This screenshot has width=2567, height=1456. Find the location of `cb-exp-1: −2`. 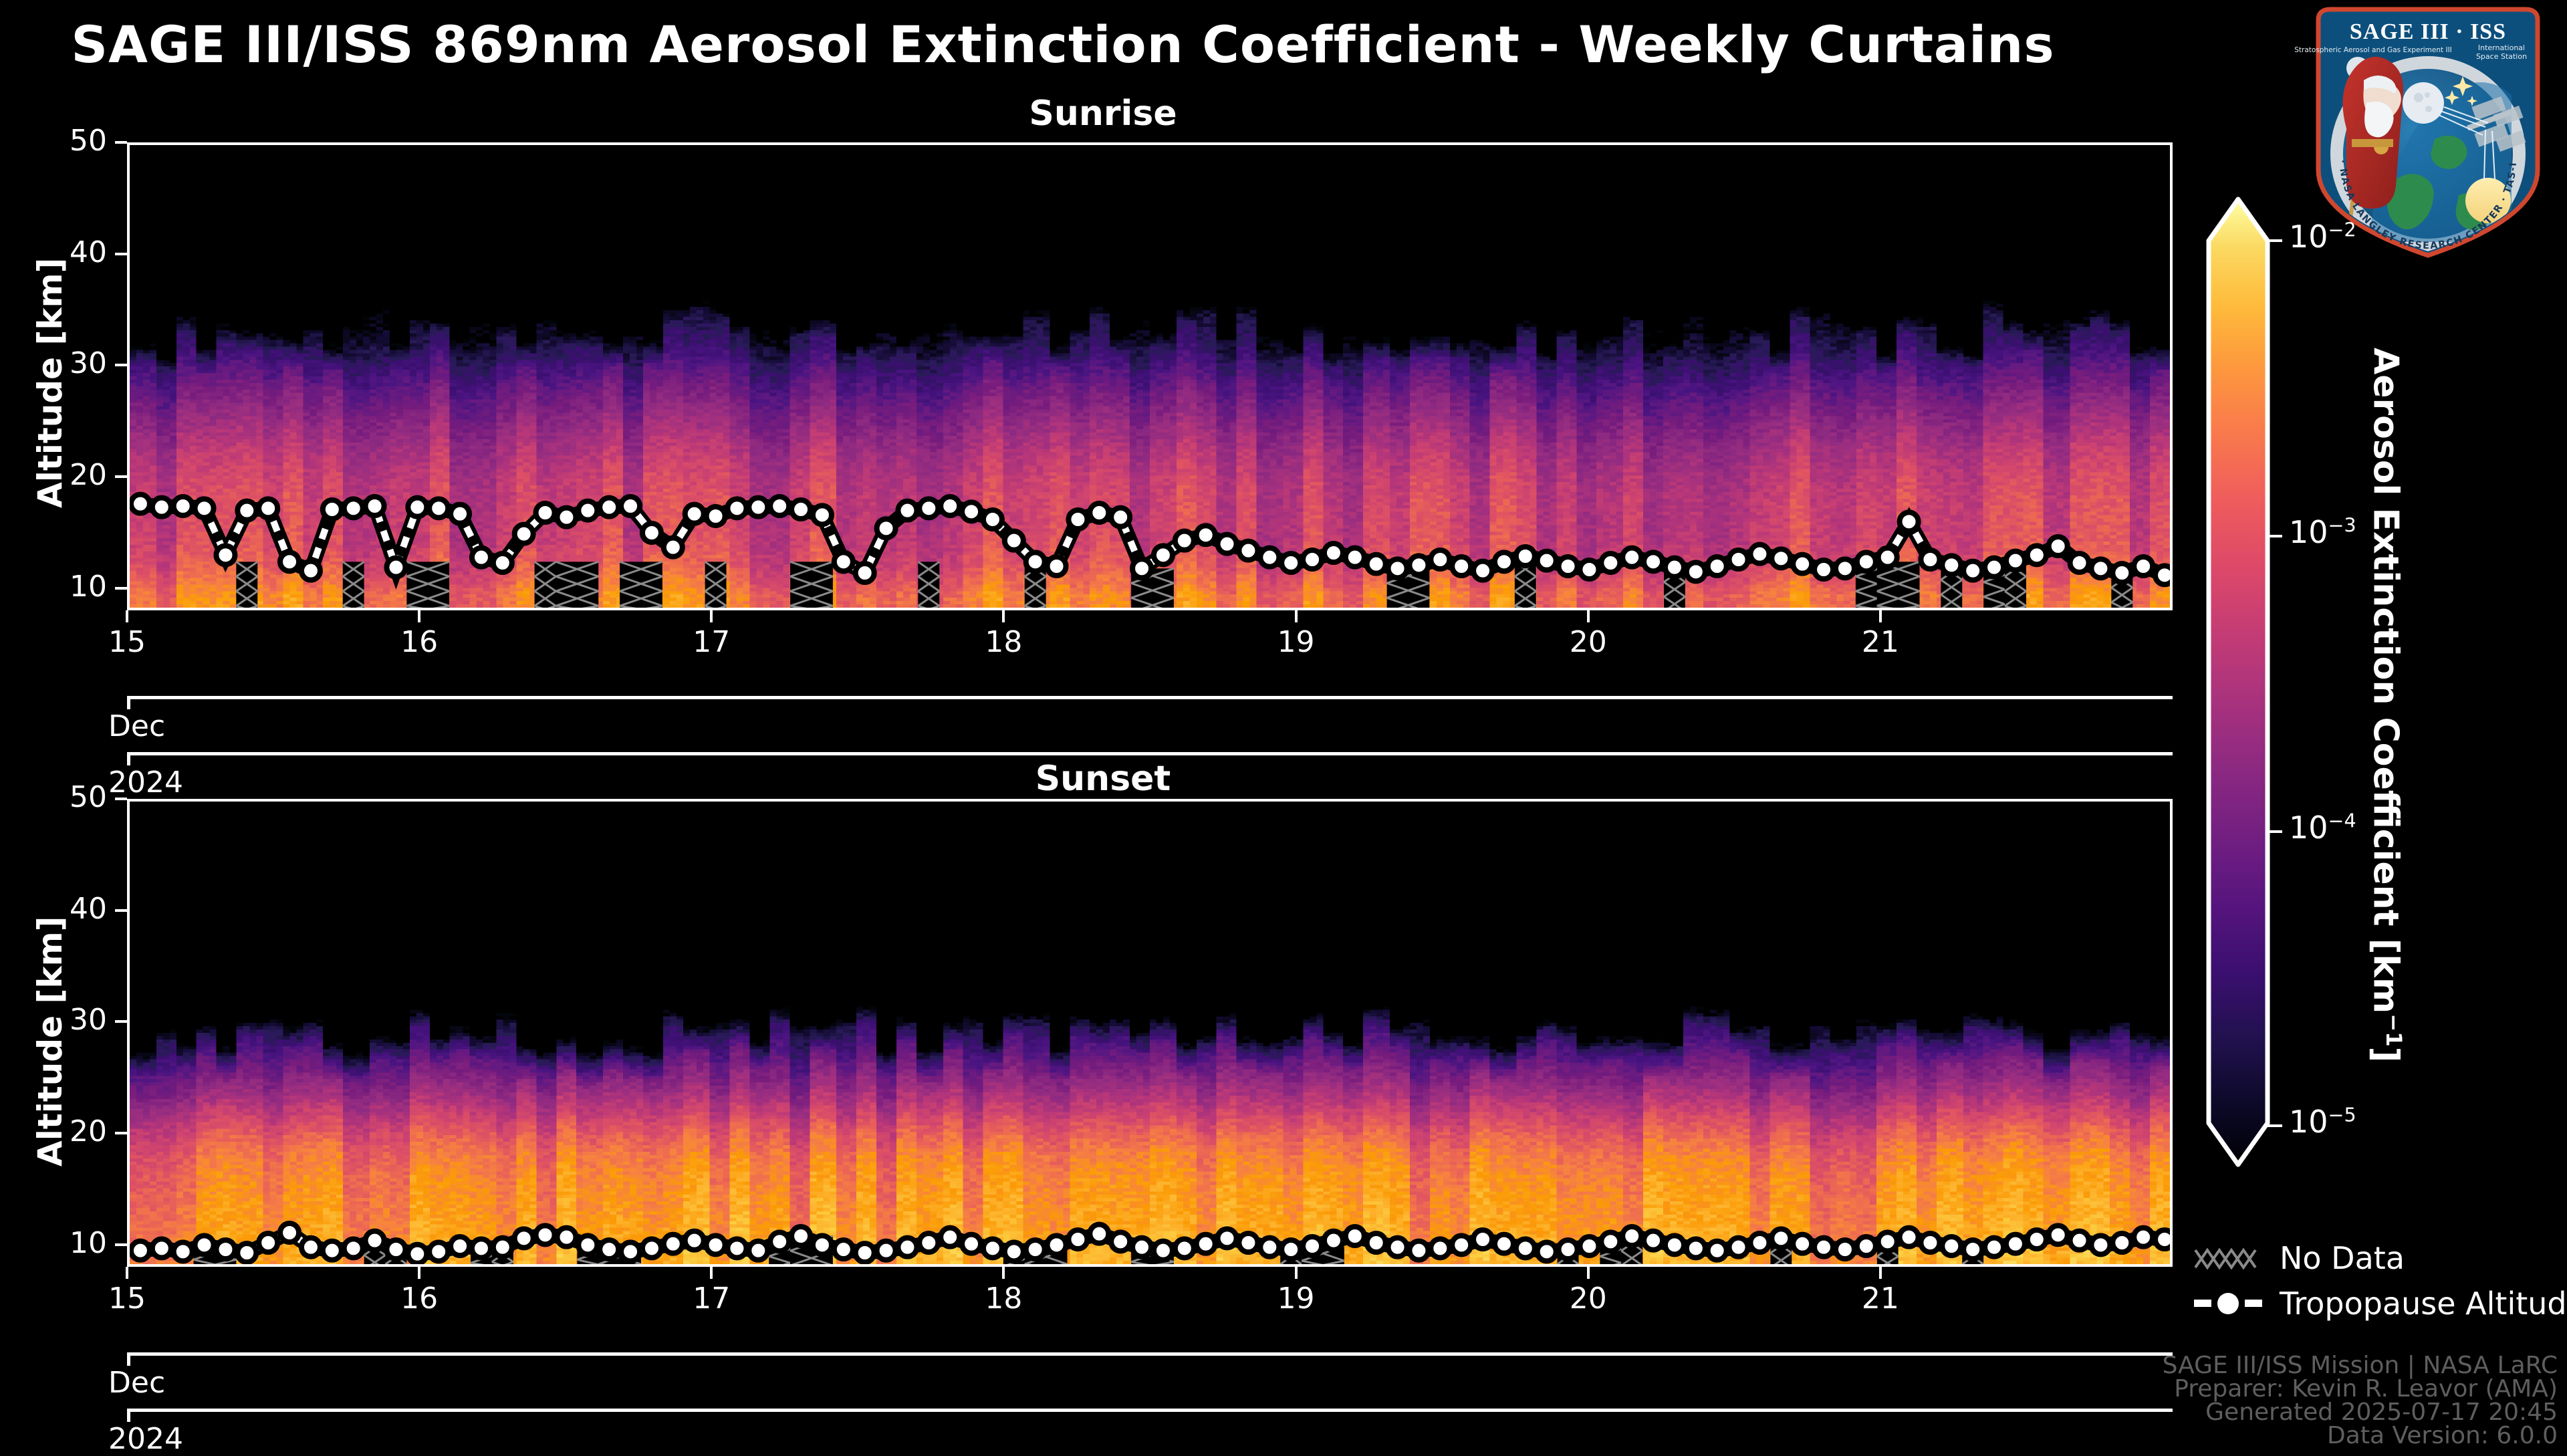

cb-exp-1: −2 is located at coordinates (2342, 230).